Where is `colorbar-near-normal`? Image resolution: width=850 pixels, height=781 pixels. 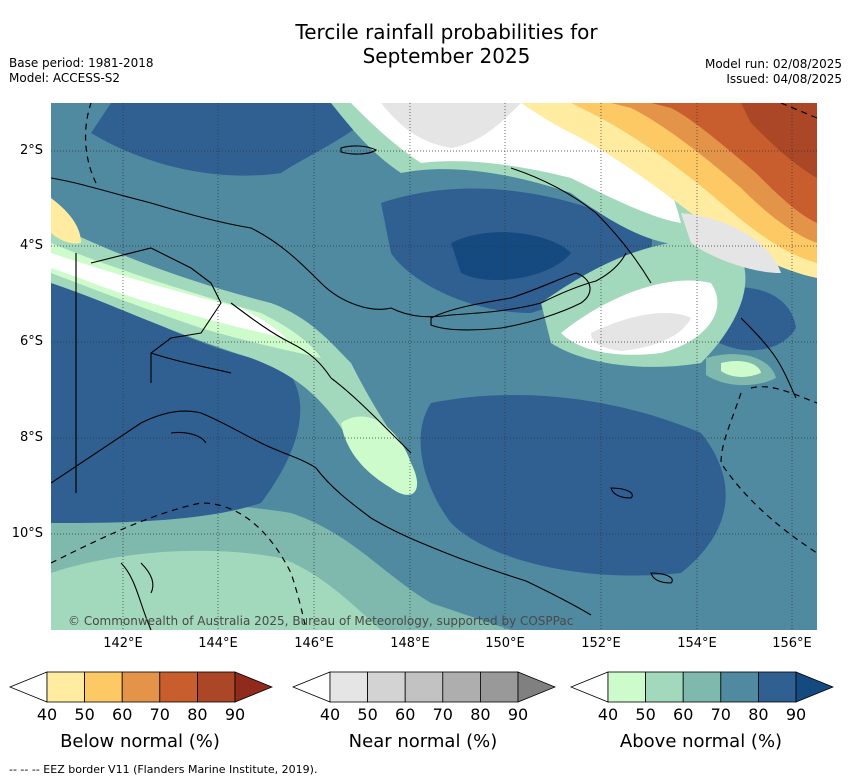 colorbar-near-normal is located at coordinates (424, 689).